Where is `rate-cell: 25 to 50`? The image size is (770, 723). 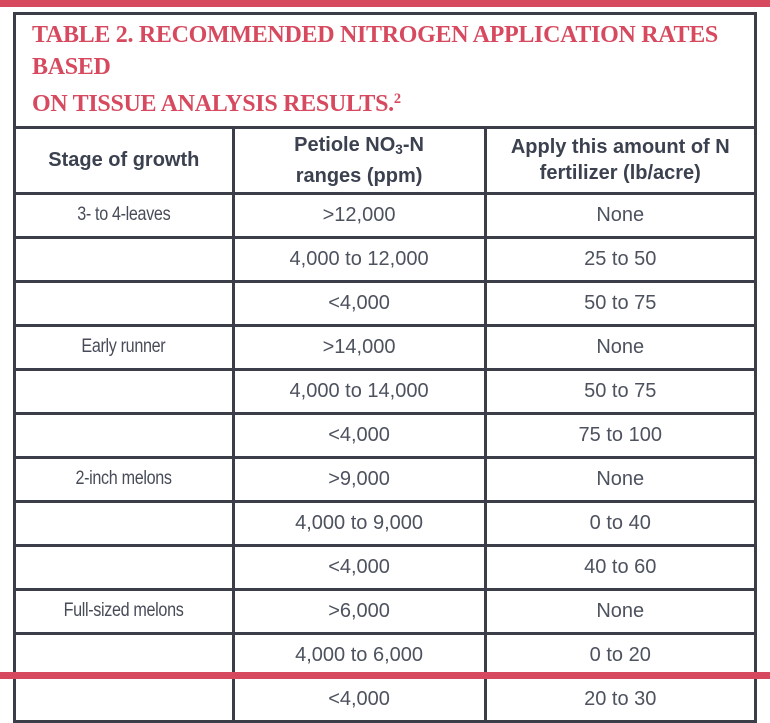 rate-cell: 25 to 50 is located at coordinates (620, 259).